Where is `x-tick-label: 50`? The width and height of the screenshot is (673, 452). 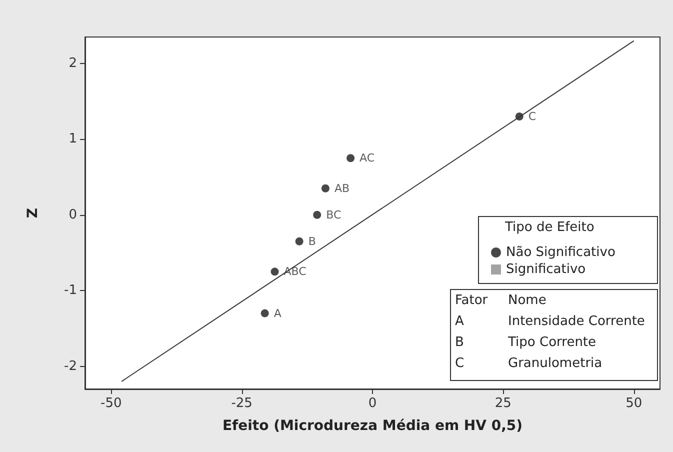
x-tick-label: 50 is located at coordinates (634, 403).